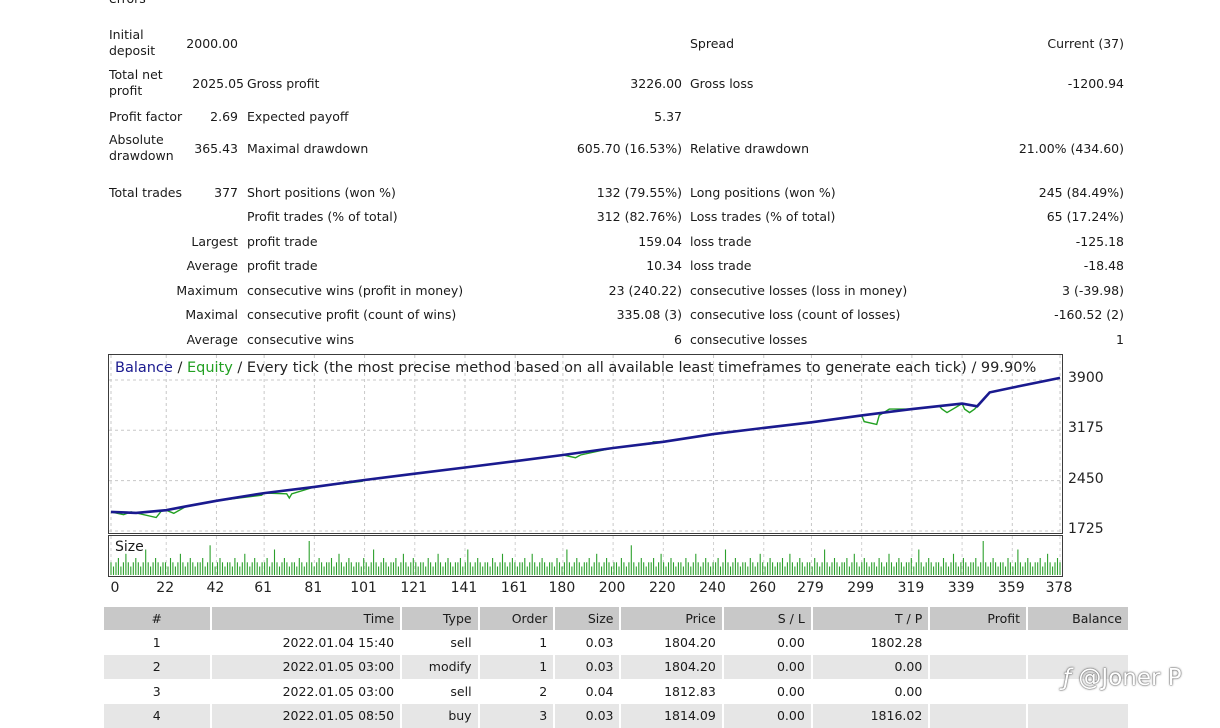  I want to click on x-tick-label: 61, so click(263, 588).